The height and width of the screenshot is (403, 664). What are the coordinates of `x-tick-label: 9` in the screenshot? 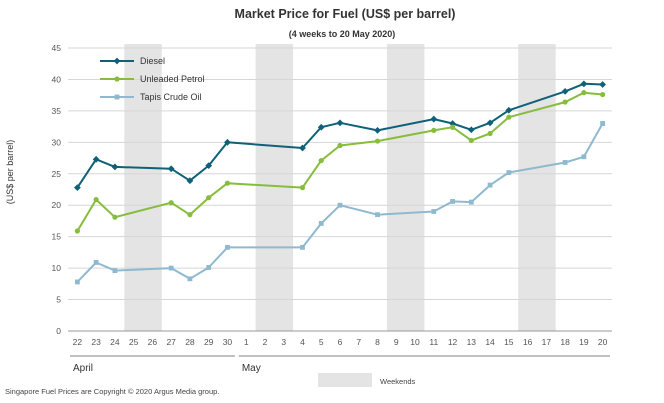 It's located at (396, 342).